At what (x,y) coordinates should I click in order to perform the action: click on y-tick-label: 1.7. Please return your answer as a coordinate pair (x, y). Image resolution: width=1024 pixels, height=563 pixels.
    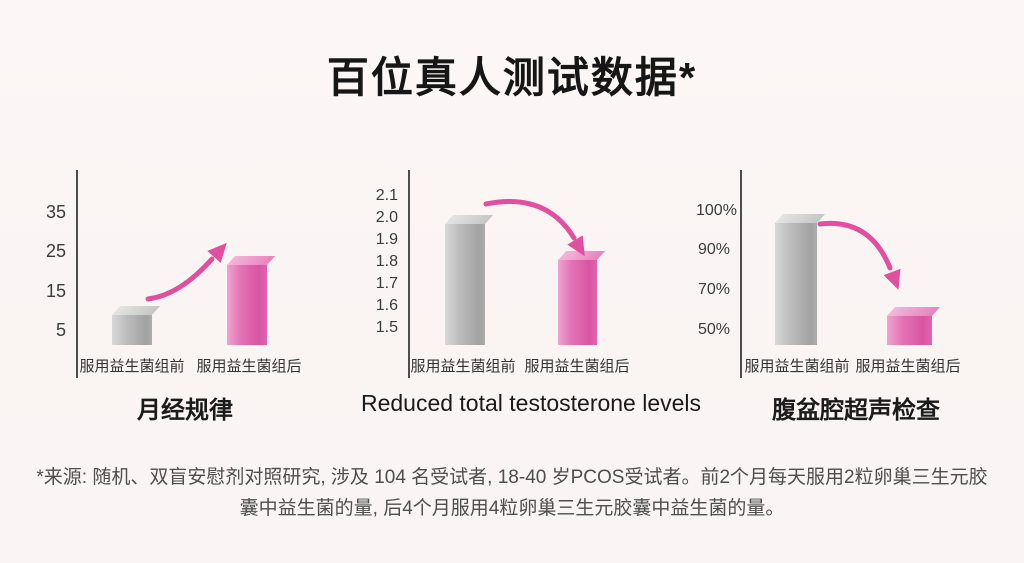
    Looking at the image, I should click on (386, 283).